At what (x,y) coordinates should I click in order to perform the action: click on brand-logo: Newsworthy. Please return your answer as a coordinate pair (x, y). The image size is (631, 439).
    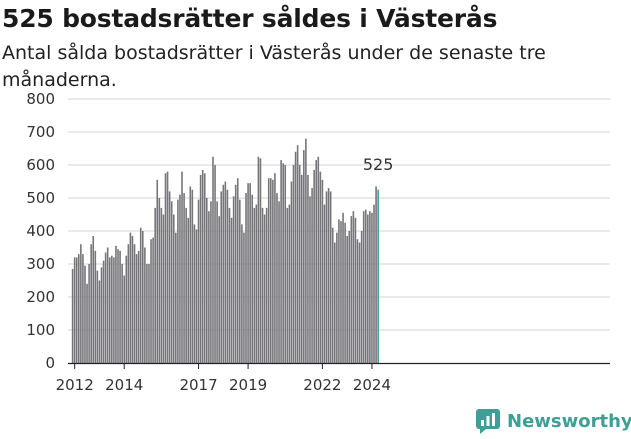
    Looking at the image, I should click on (553, 421).